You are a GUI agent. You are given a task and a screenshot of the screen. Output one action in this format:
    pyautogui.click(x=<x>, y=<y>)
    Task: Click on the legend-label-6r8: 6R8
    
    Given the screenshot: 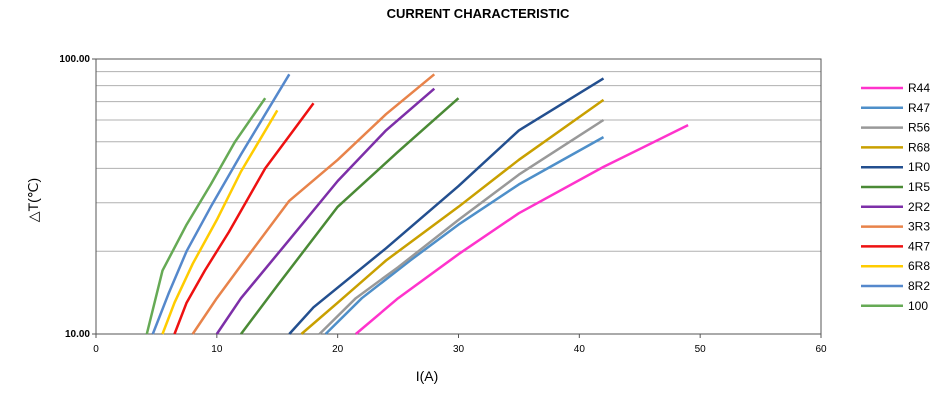 What is the action you would take?
    pyautogui.click(x=919, y=266)
    